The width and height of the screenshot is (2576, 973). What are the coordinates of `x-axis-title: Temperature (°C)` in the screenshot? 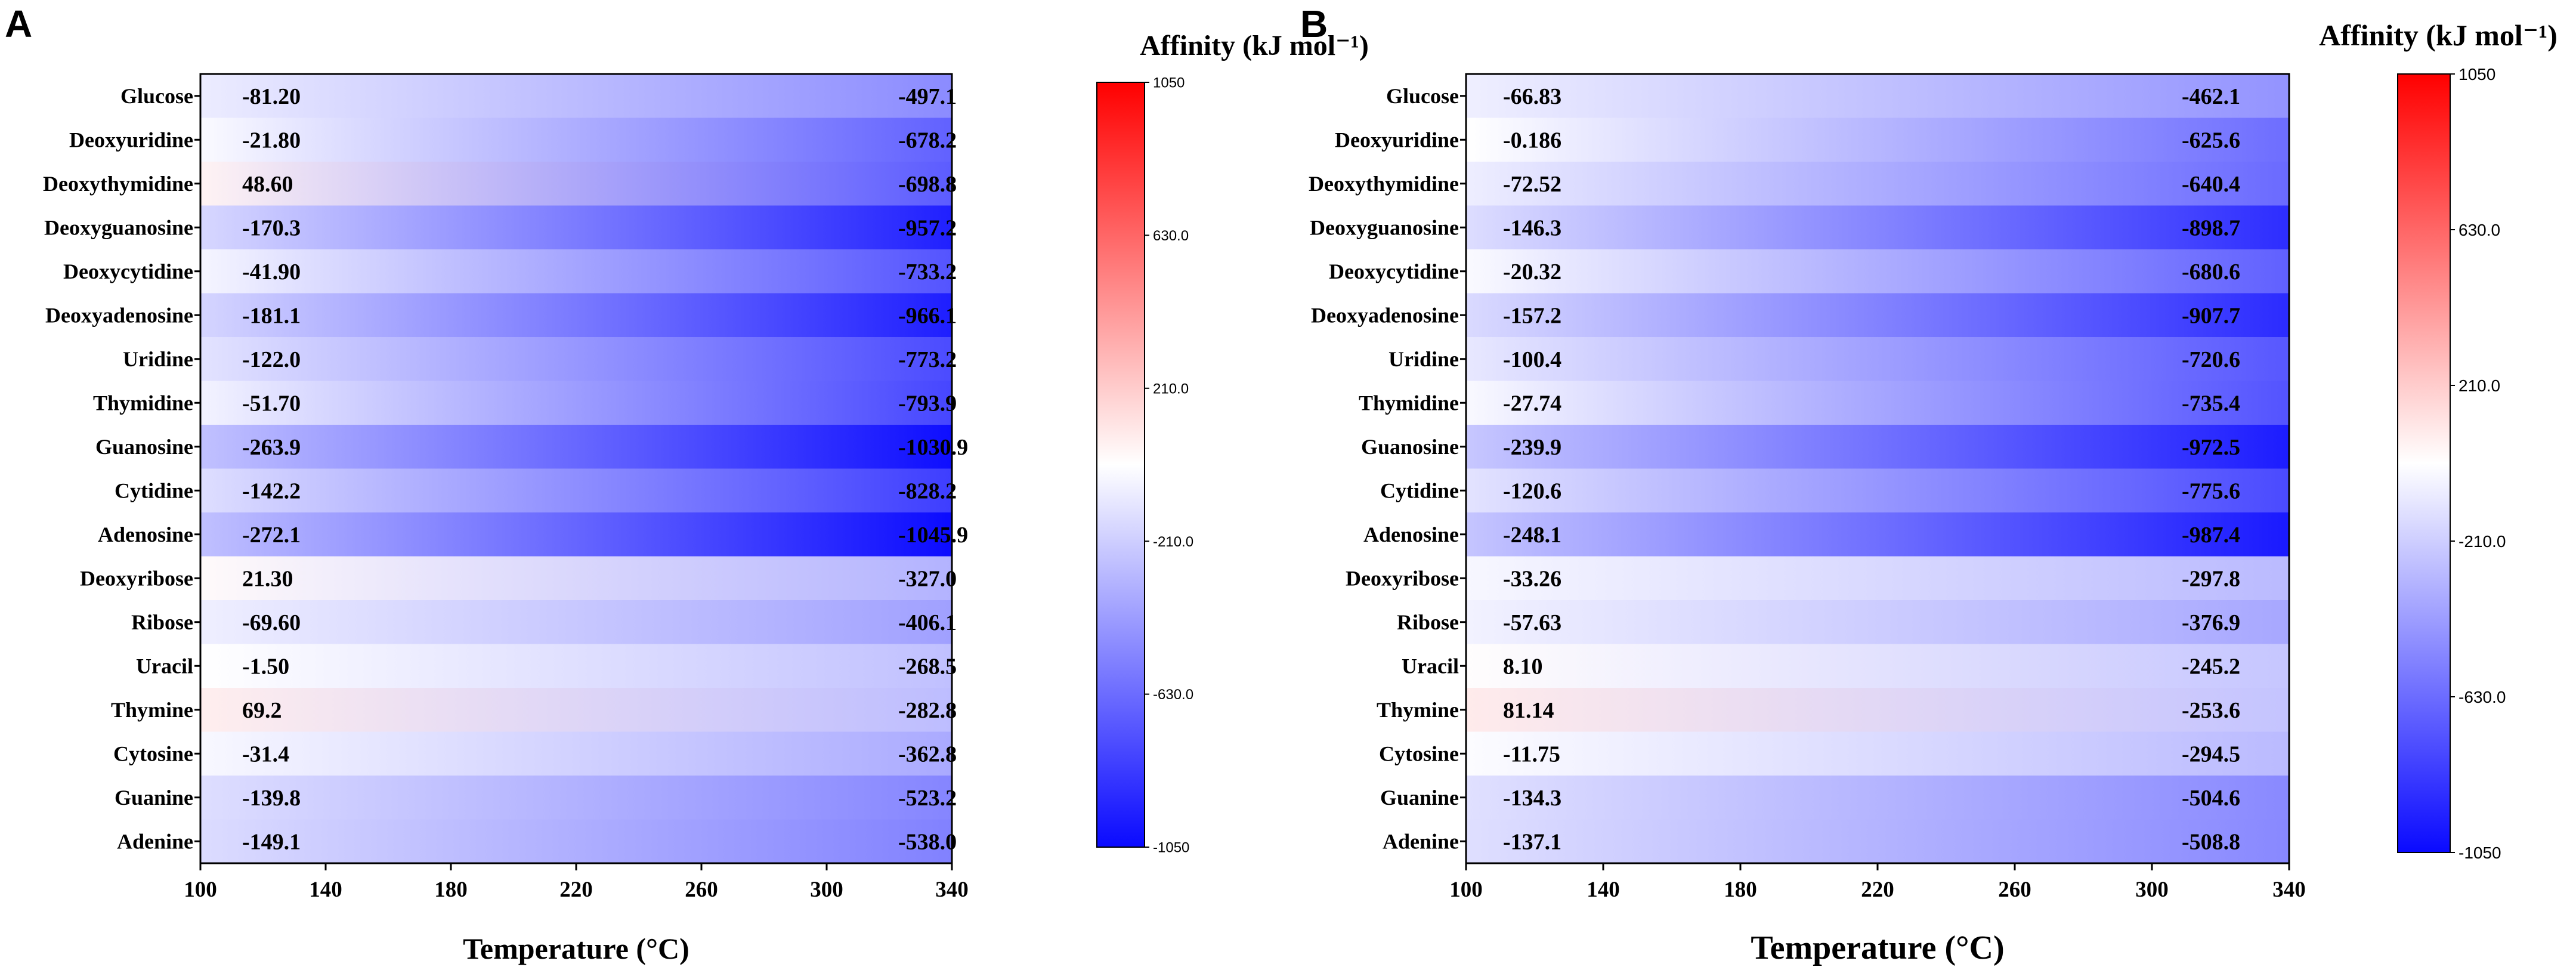 It's located at (1877, 947).